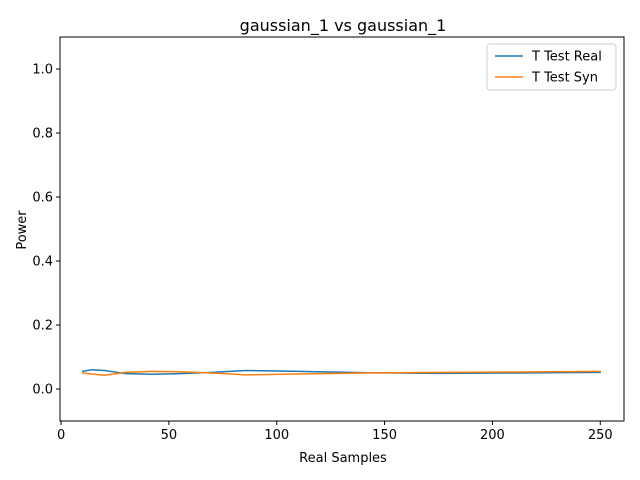  I want to click on legend-label: T Test Real, so click(566, 57).